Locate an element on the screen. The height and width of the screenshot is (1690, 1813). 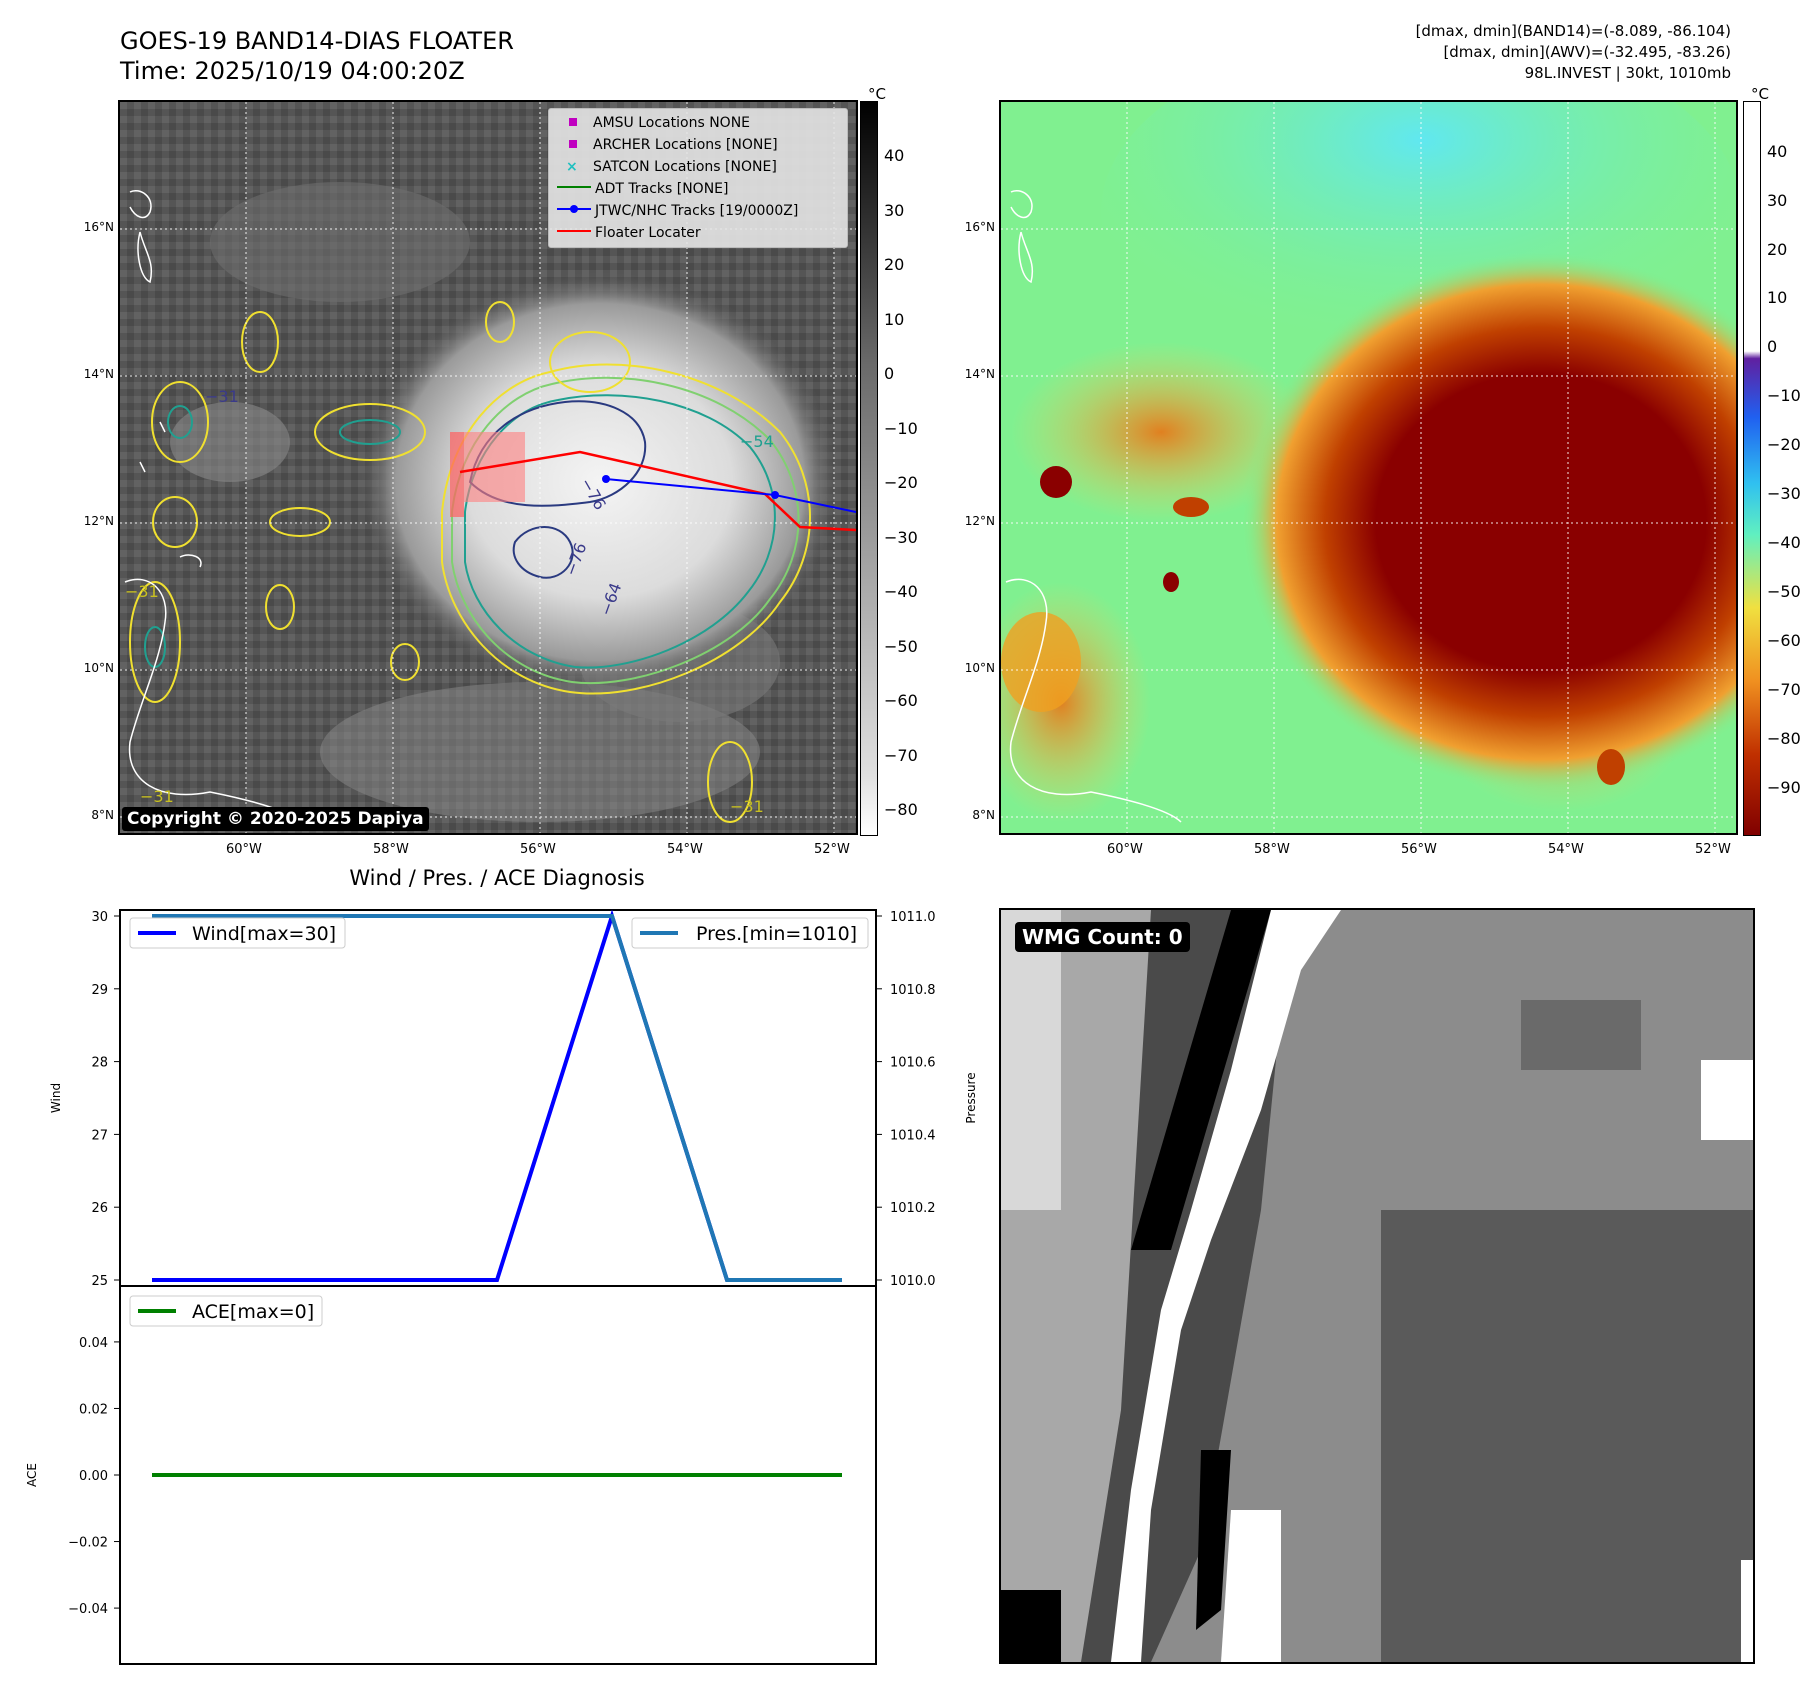
ace-tick-label: 0.00 is located at coordinates (93, 1476).